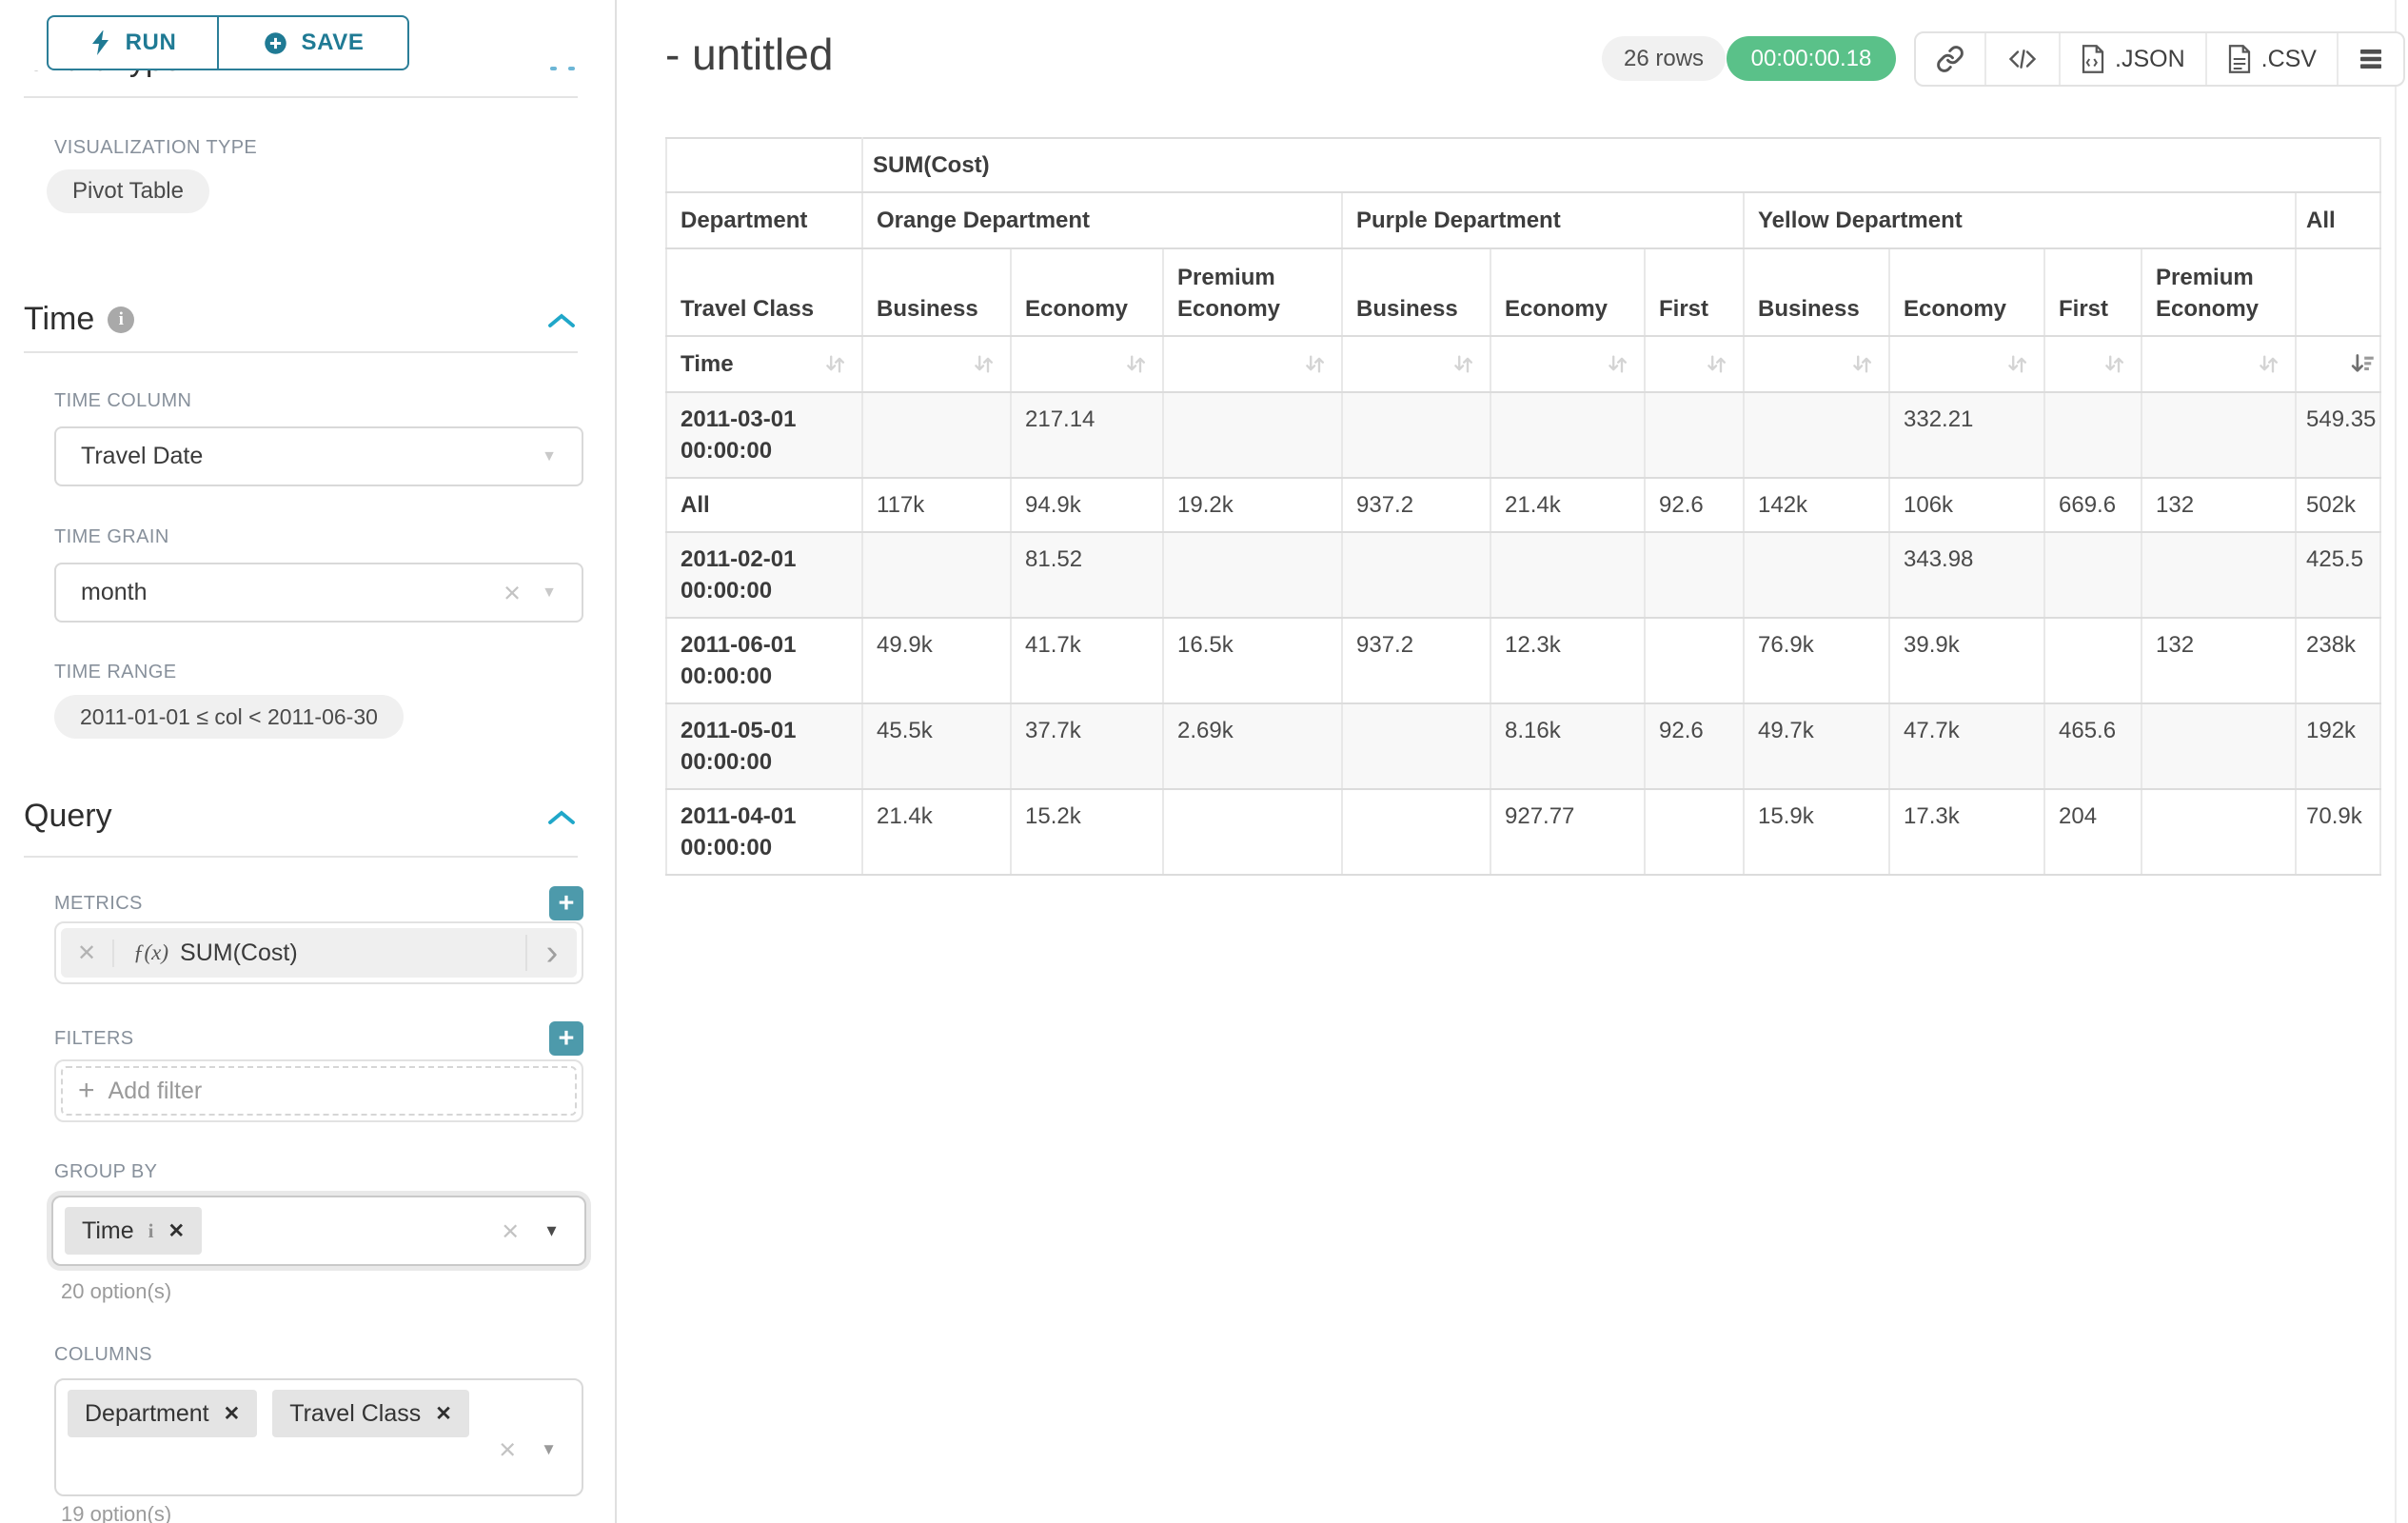  I want to click on remove-metric-icon: ✕, so click(87, 953).